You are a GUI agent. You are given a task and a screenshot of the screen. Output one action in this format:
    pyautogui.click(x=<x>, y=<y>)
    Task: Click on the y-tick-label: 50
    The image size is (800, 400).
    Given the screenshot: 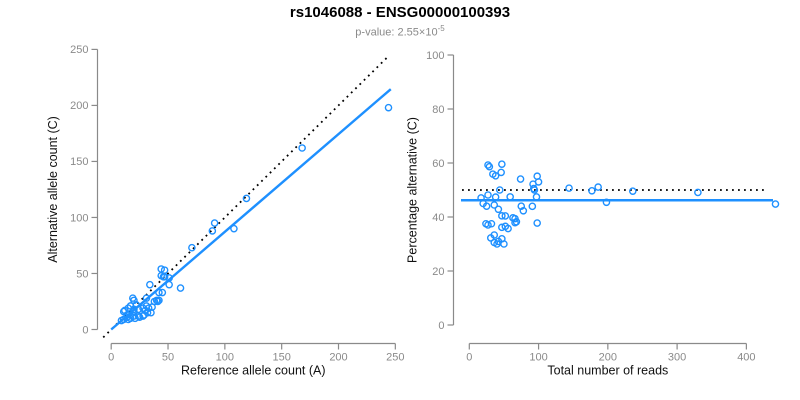 What is the action you would take?
    pyautogui.click(x=82, y=274)
    